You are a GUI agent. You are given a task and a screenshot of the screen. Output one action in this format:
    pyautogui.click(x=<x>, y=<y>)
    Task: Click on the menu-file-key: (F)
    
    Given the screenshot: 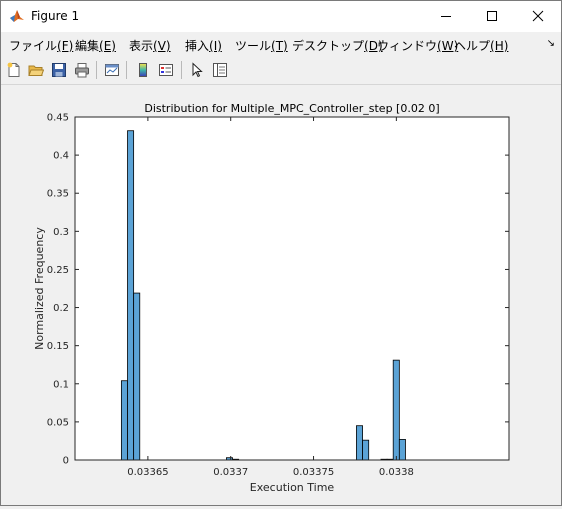 What is the action you would take?
    pyautogui.click(x=65, y=46)
    